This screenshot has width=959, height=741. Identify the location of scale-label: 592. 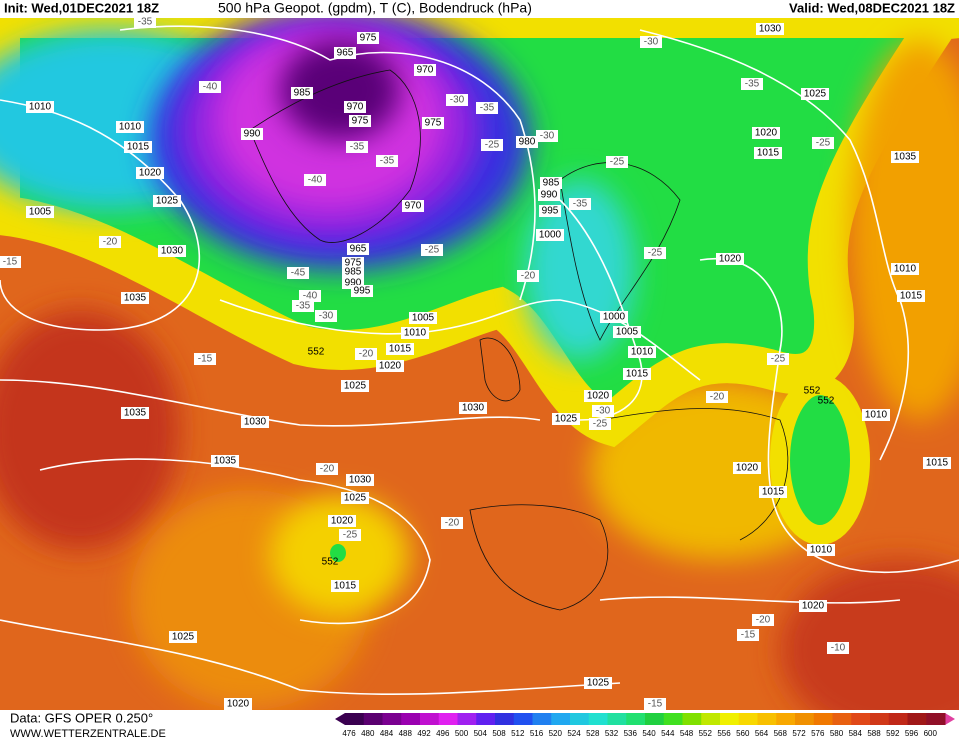
(893, 733).